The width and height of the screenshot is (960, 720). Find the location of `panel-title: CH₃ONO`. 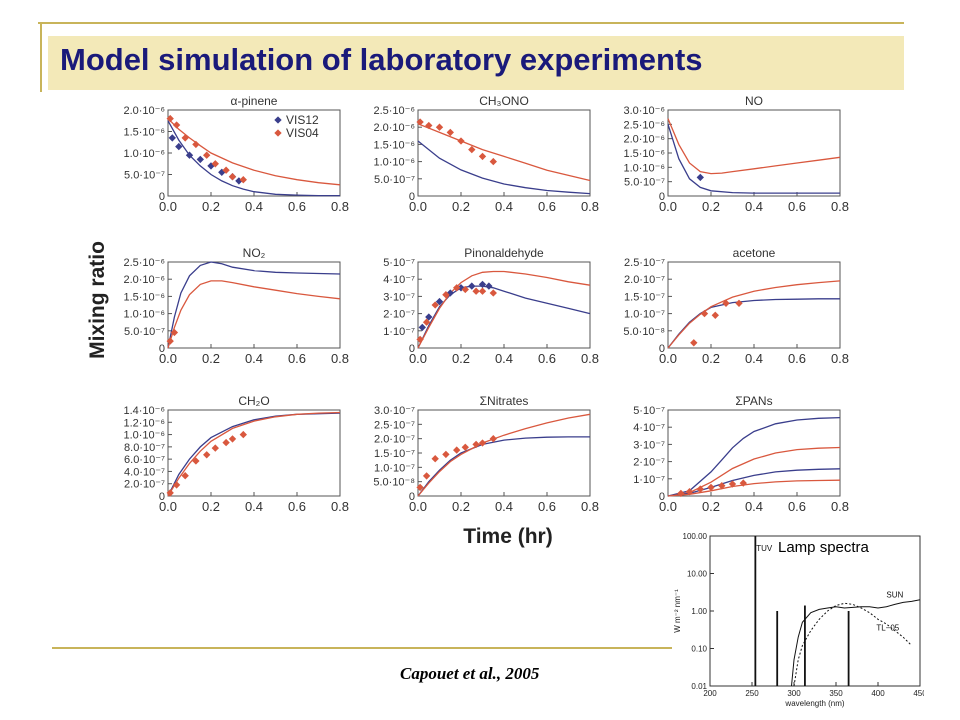

panel-title: CH₃ONO is located at coordinates (504, 101).